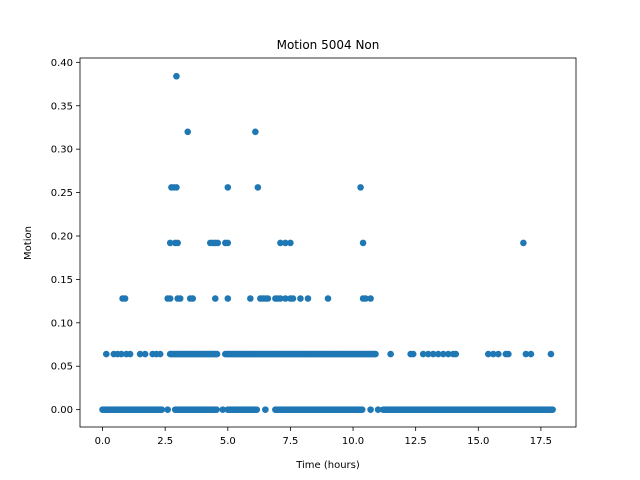 The width and height of the screenshot is (640, 480). What do you see at coordinates (62, 193) in the screenshot?
I see `y-tick-label: 0.25` at bounding box center [62, 193].